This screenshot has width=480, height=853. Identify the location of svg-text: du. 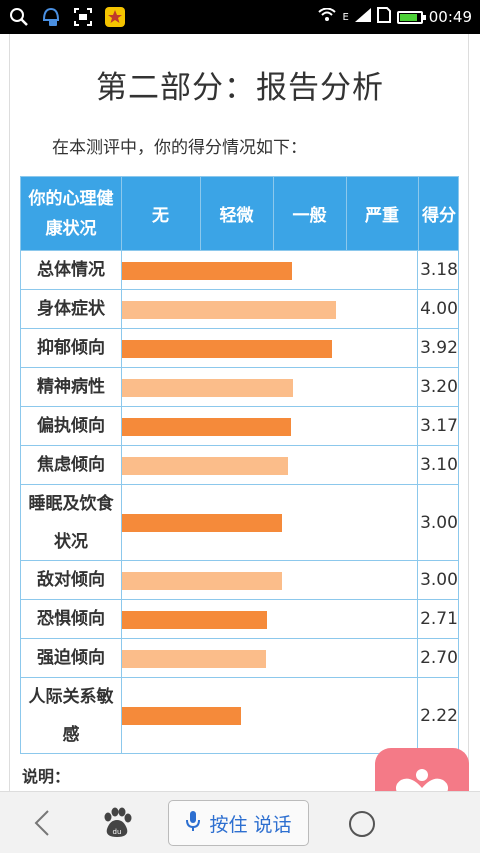
(117, 832).